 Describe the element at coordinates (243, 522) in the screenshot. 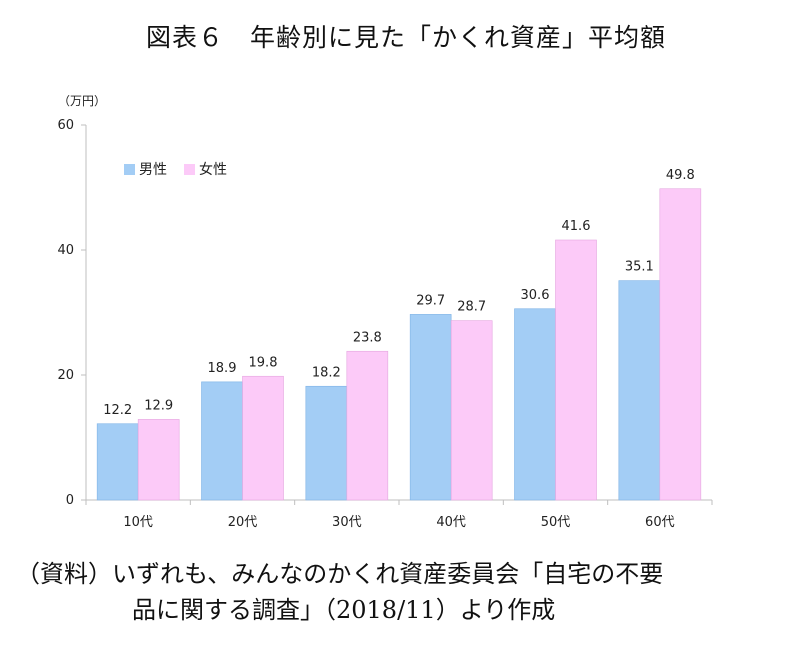

I see `x-tick-label: 20代` at that location.